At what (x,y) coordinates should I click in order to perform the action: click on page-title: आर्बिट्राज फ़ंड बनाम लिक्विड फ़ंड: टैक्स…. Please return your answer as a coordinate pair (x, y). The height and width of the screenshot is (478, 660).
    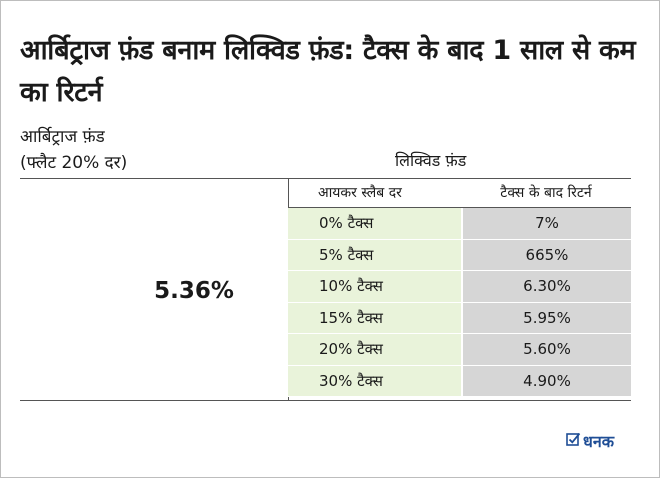
    Looking at the image, I should click on (328, 71).